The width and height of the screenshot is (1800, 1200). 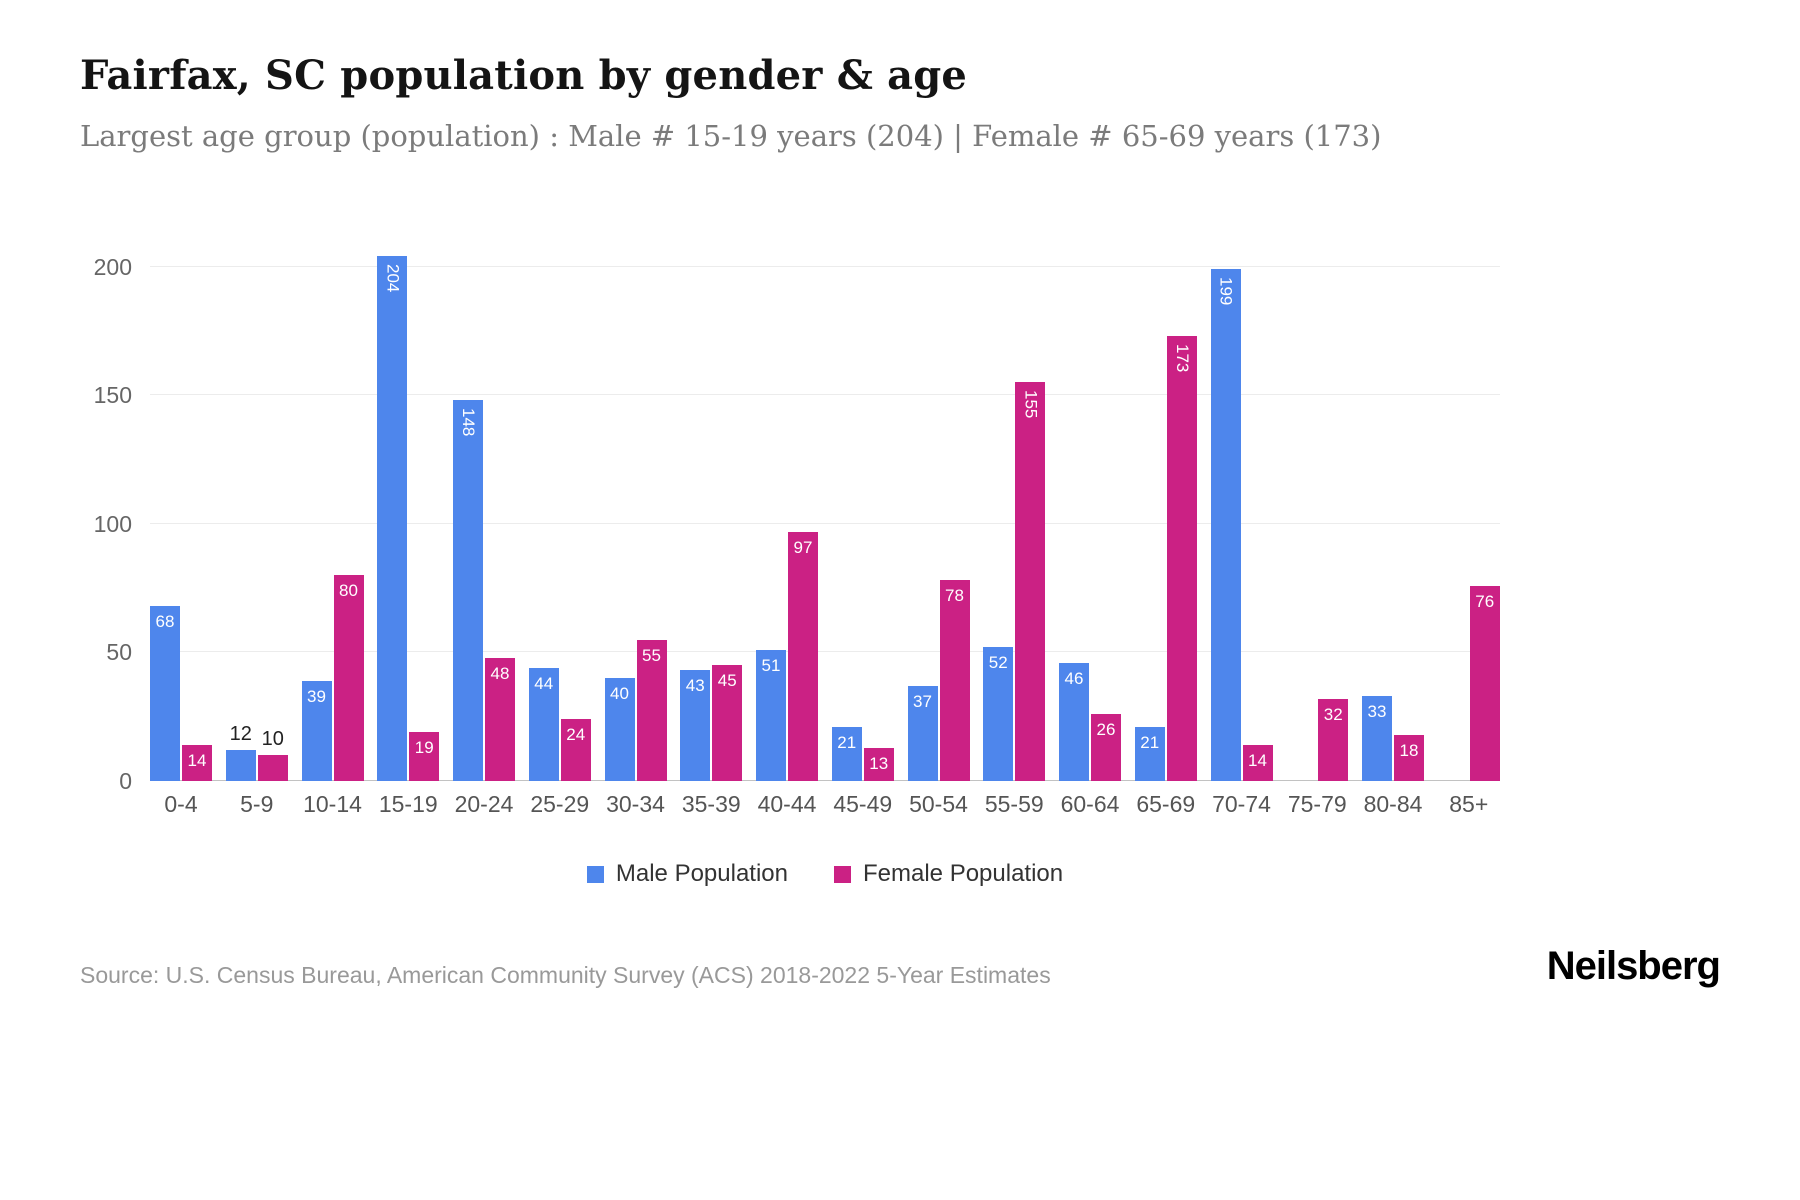 I want to click on bar-male-10-14: 39, so click(x=316, y=730).